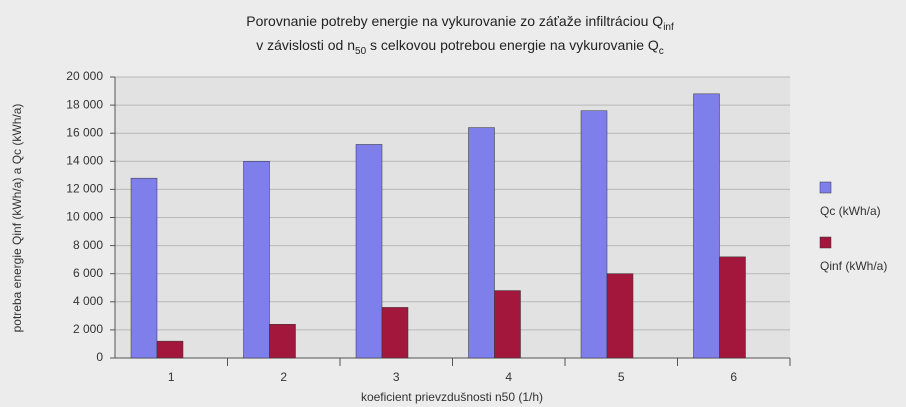 The width and height of the screenshot is (906, 407). What do you see at coordinates (84, 189) in the screenshot?
I see `y-tick-label: 12 000` at bounding box center [84, 189].